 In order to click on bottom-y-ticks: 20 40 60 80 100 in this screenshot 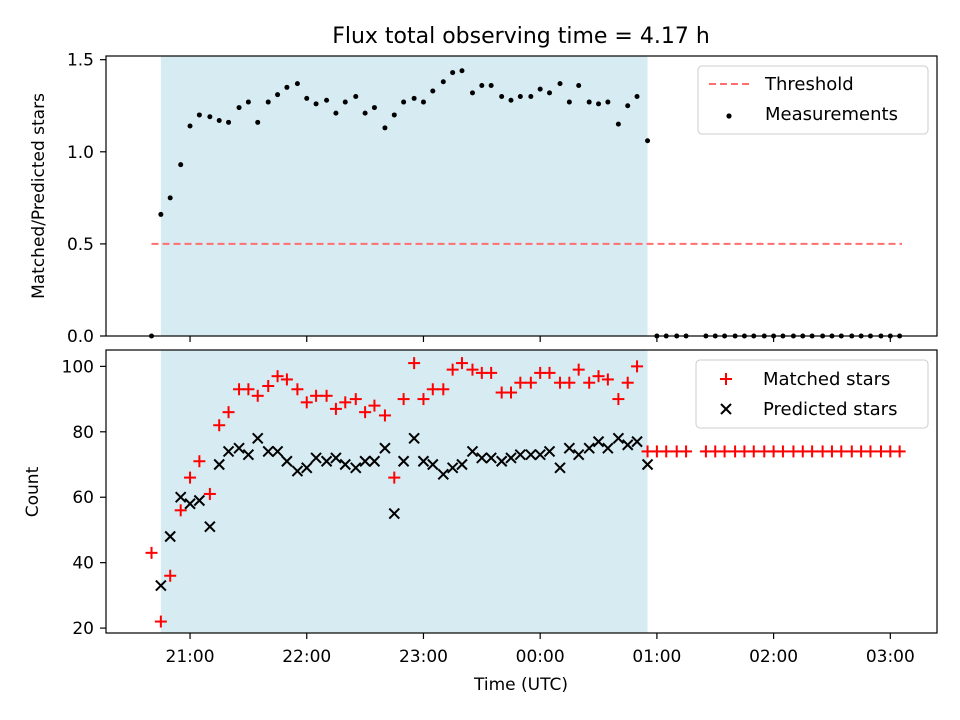, I will do `click(84, 498)`.